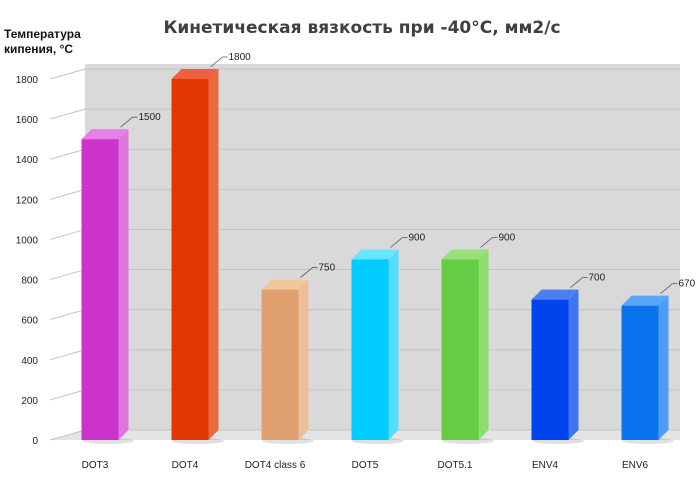  Describe the element at coordinates (27, 240) in the screenshot. I see `y-tick-label: 1000` at that location.